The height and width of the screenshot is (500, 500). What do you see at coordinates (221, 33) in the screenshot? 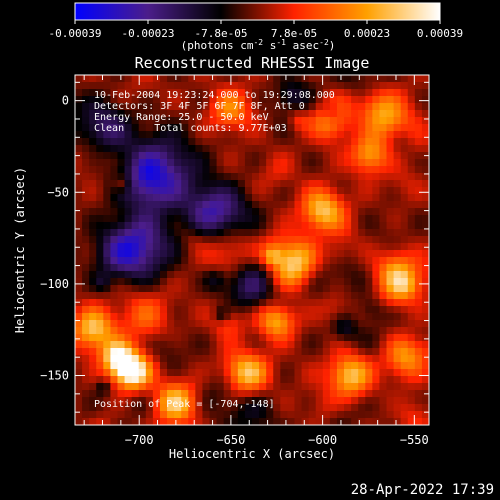
I see `colorbar-tick-label: -7.8e-05` at bounding box center [221, 33].